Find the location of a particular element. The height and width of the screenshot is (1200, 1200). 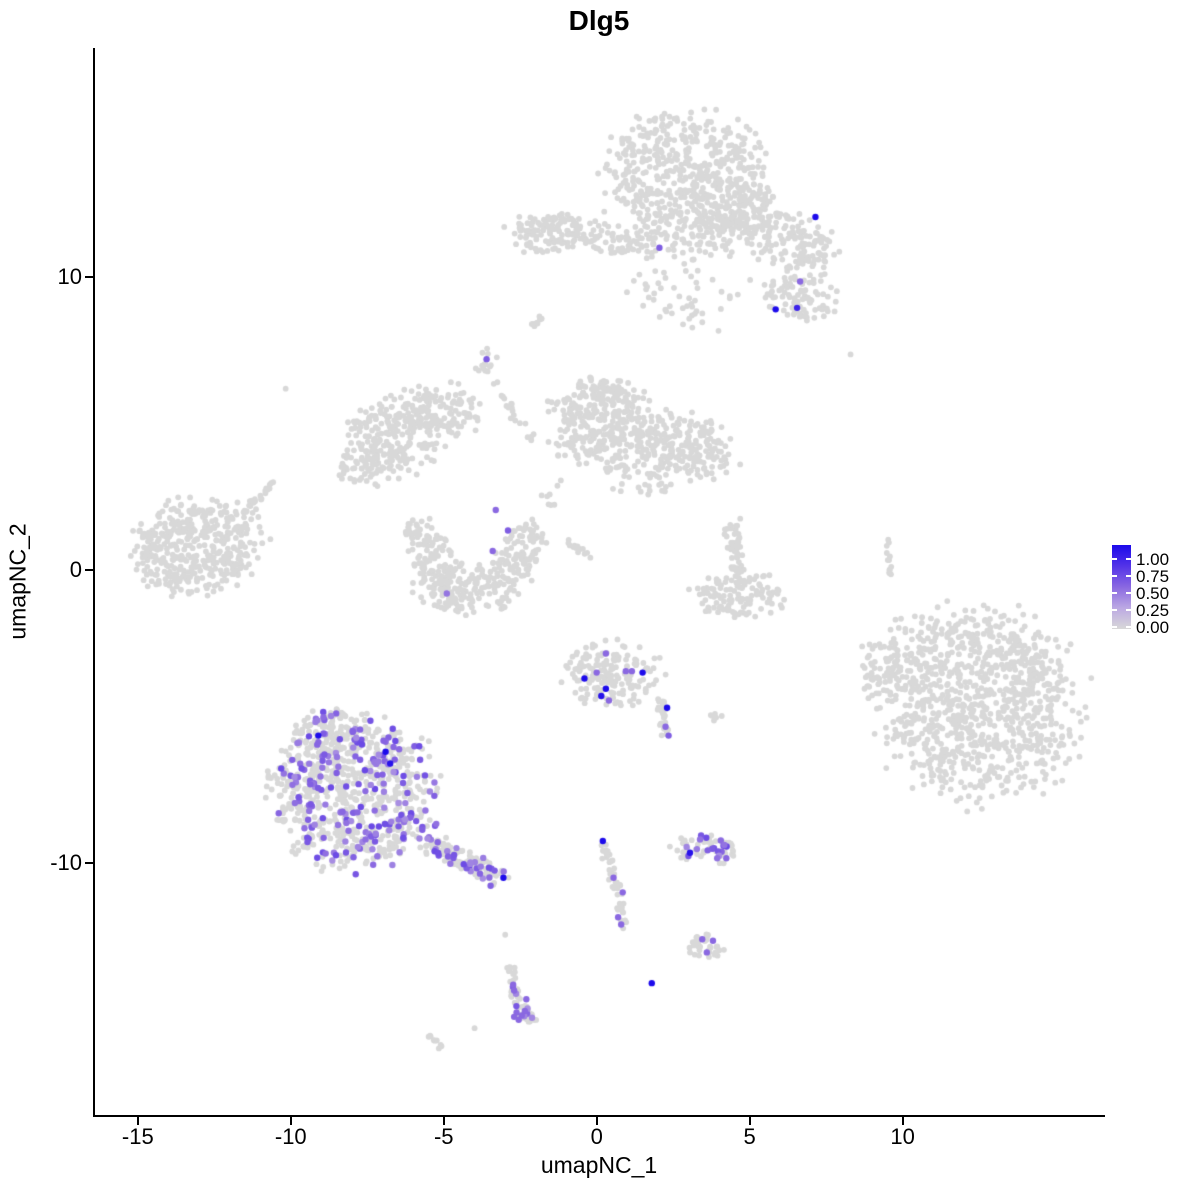

expression-colorbar-legend: 1.00 0.75 0.50 0.25 0.00 is located at coordinates (1156, 590).